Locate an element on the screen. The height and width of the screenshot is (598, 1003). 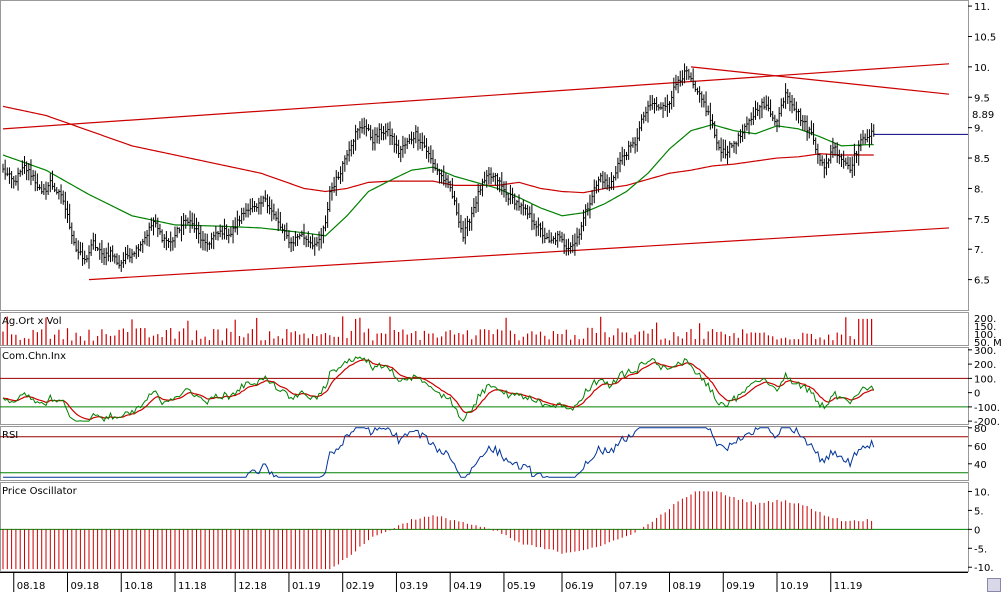
volume-tick-label: 150. is located at coordinates (985, 327).